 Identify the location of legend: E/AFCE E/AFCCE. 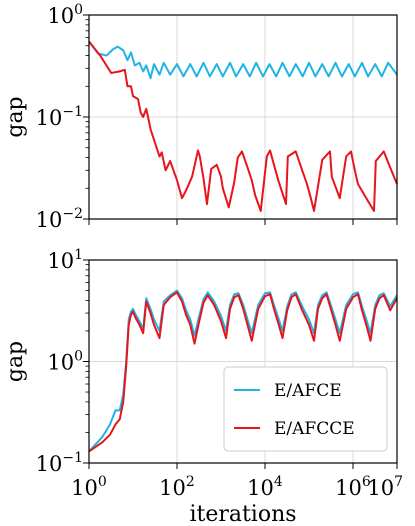
(305, 409).